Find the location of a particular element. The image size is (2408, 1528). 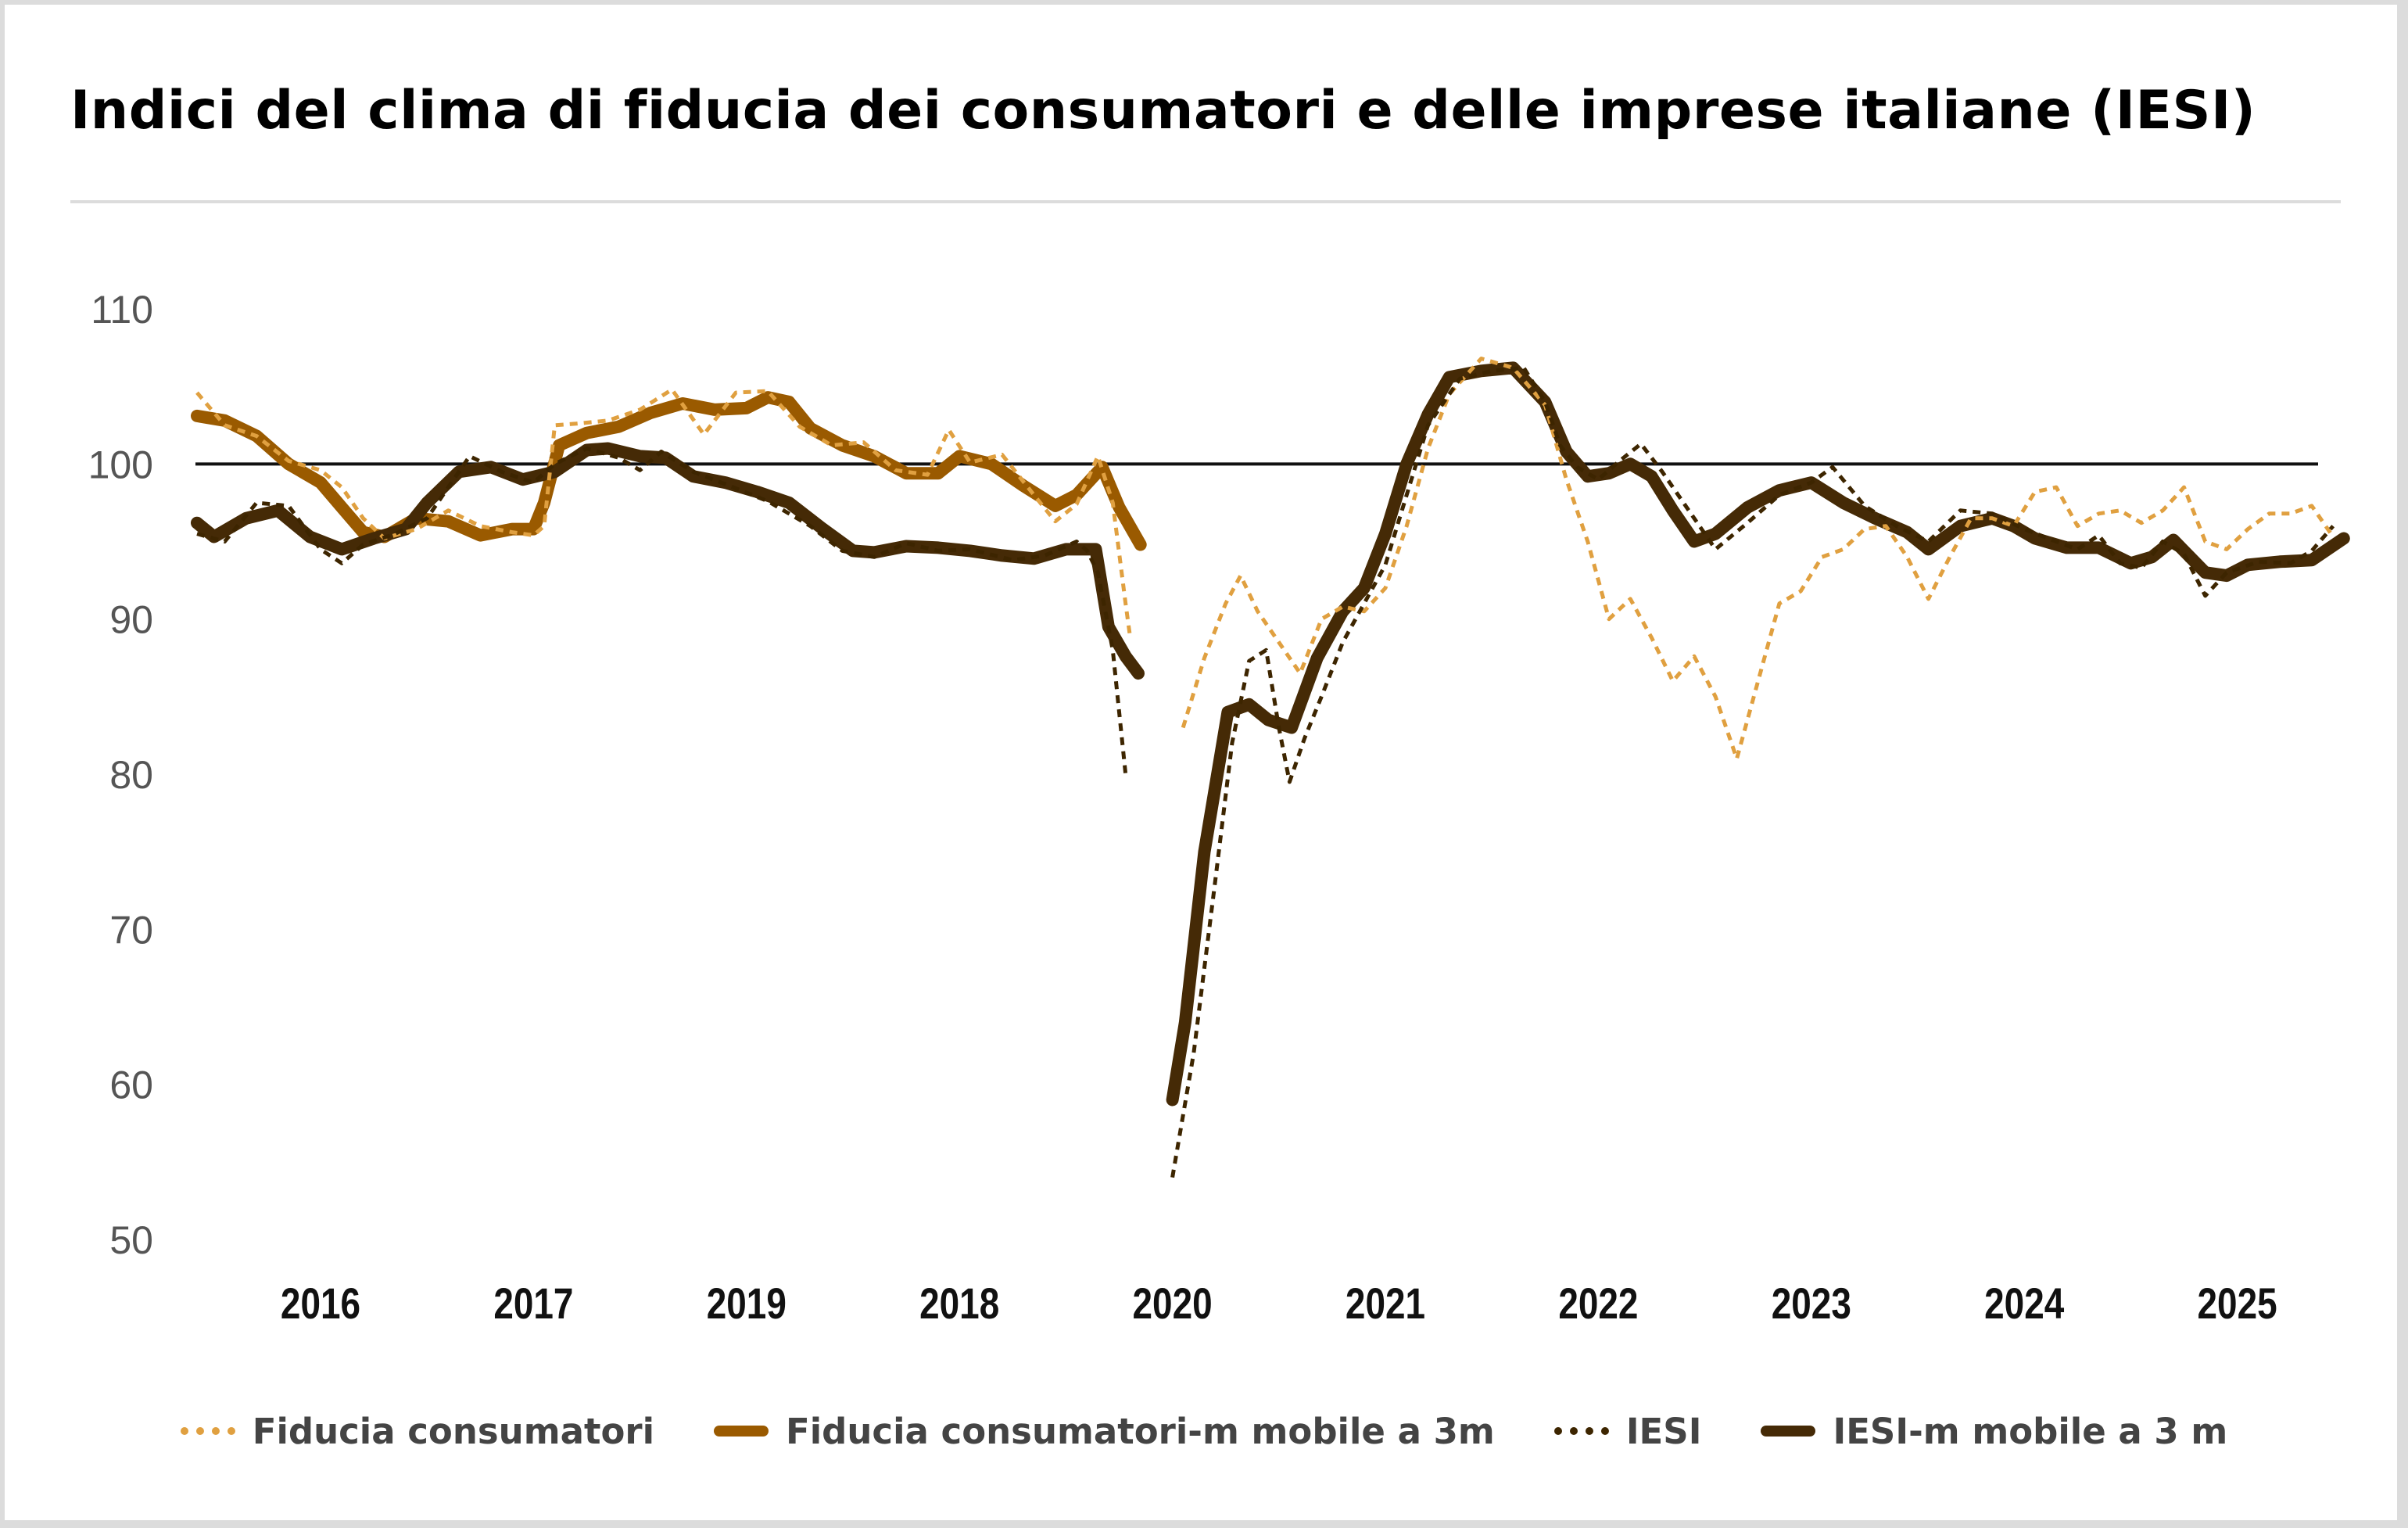

x-axis: 2016 2017 2019 2018 2020 2021 2022 2023 2024 2025 is located at coordinates (1279, 1303).